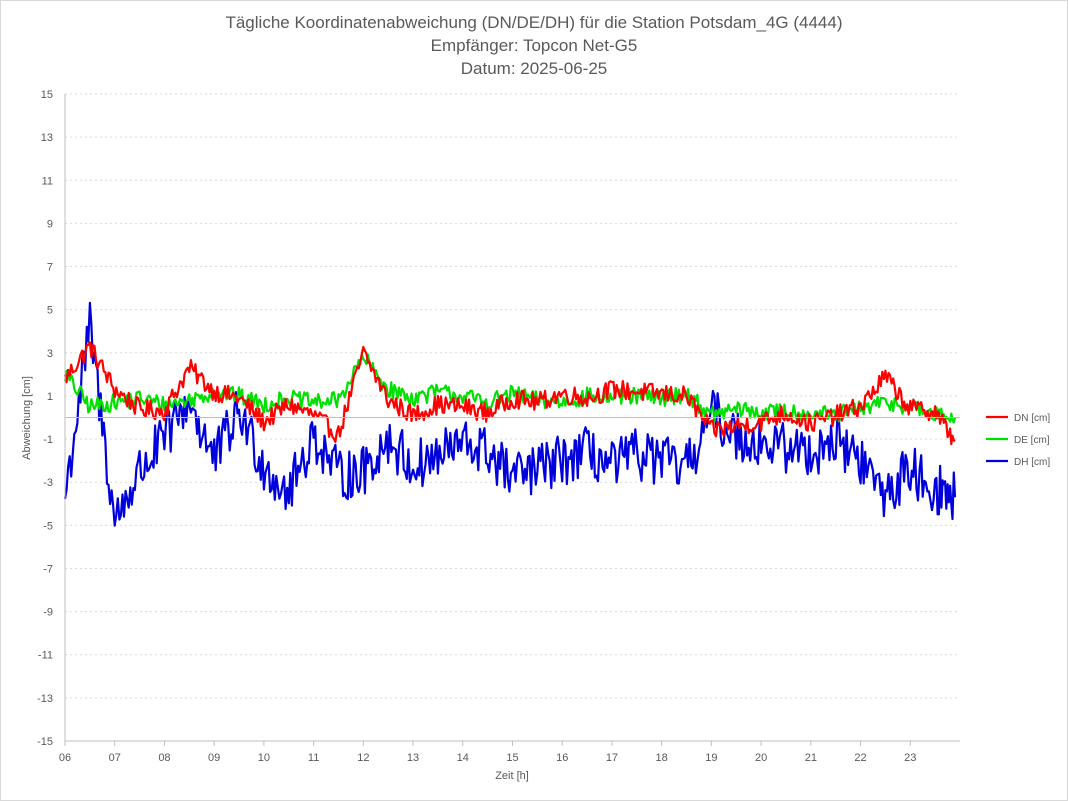 Image resolution: width=1068 pixels, height=801 pixels. Describe the element at coordinates (512, 758) in the screenshot. I see `x-tick-label: 15` at that location.